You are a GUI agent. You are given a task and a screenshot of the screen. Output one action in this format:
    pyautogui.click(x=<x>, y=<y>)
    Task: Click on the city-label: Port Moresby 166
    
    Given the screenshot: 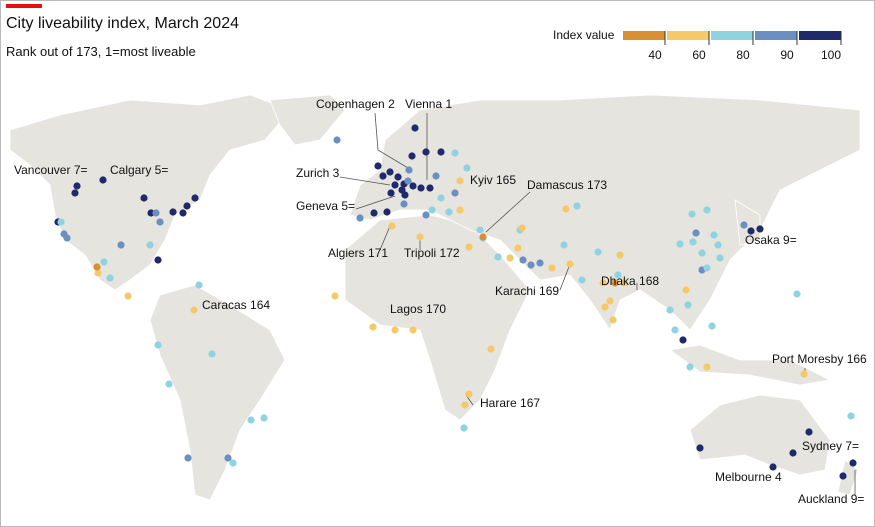 What is the action you would take?
    pyautogui.click(x=819, y=359)
    